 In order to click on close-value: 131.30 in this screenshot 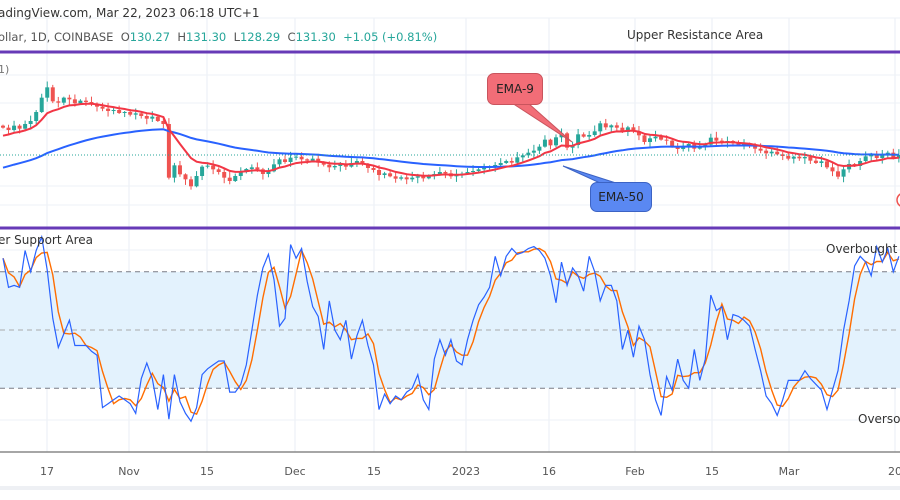, I will do `click(315, 37)`.